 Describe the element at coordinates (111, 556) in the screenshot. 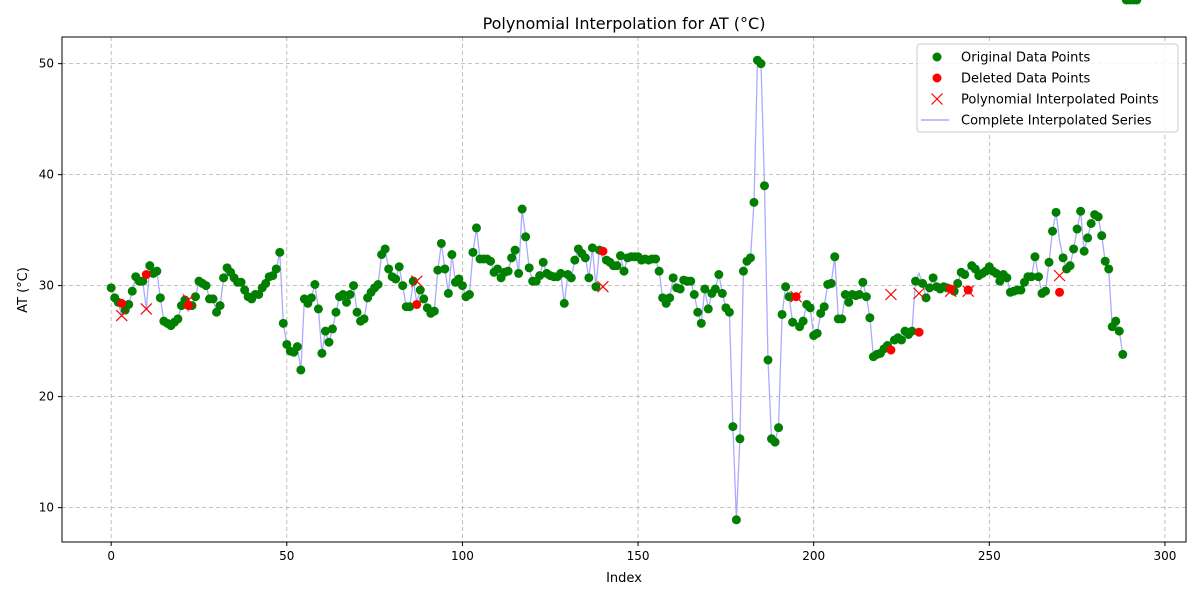

I see `x-tick-label: 0` at that location.